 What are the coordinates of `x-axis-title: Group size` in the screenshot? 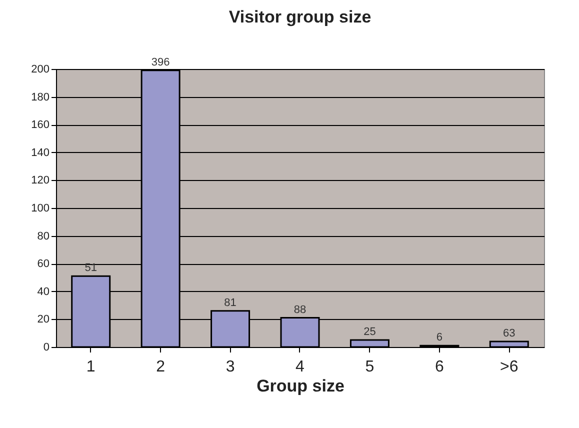 It's located at (300, 386).